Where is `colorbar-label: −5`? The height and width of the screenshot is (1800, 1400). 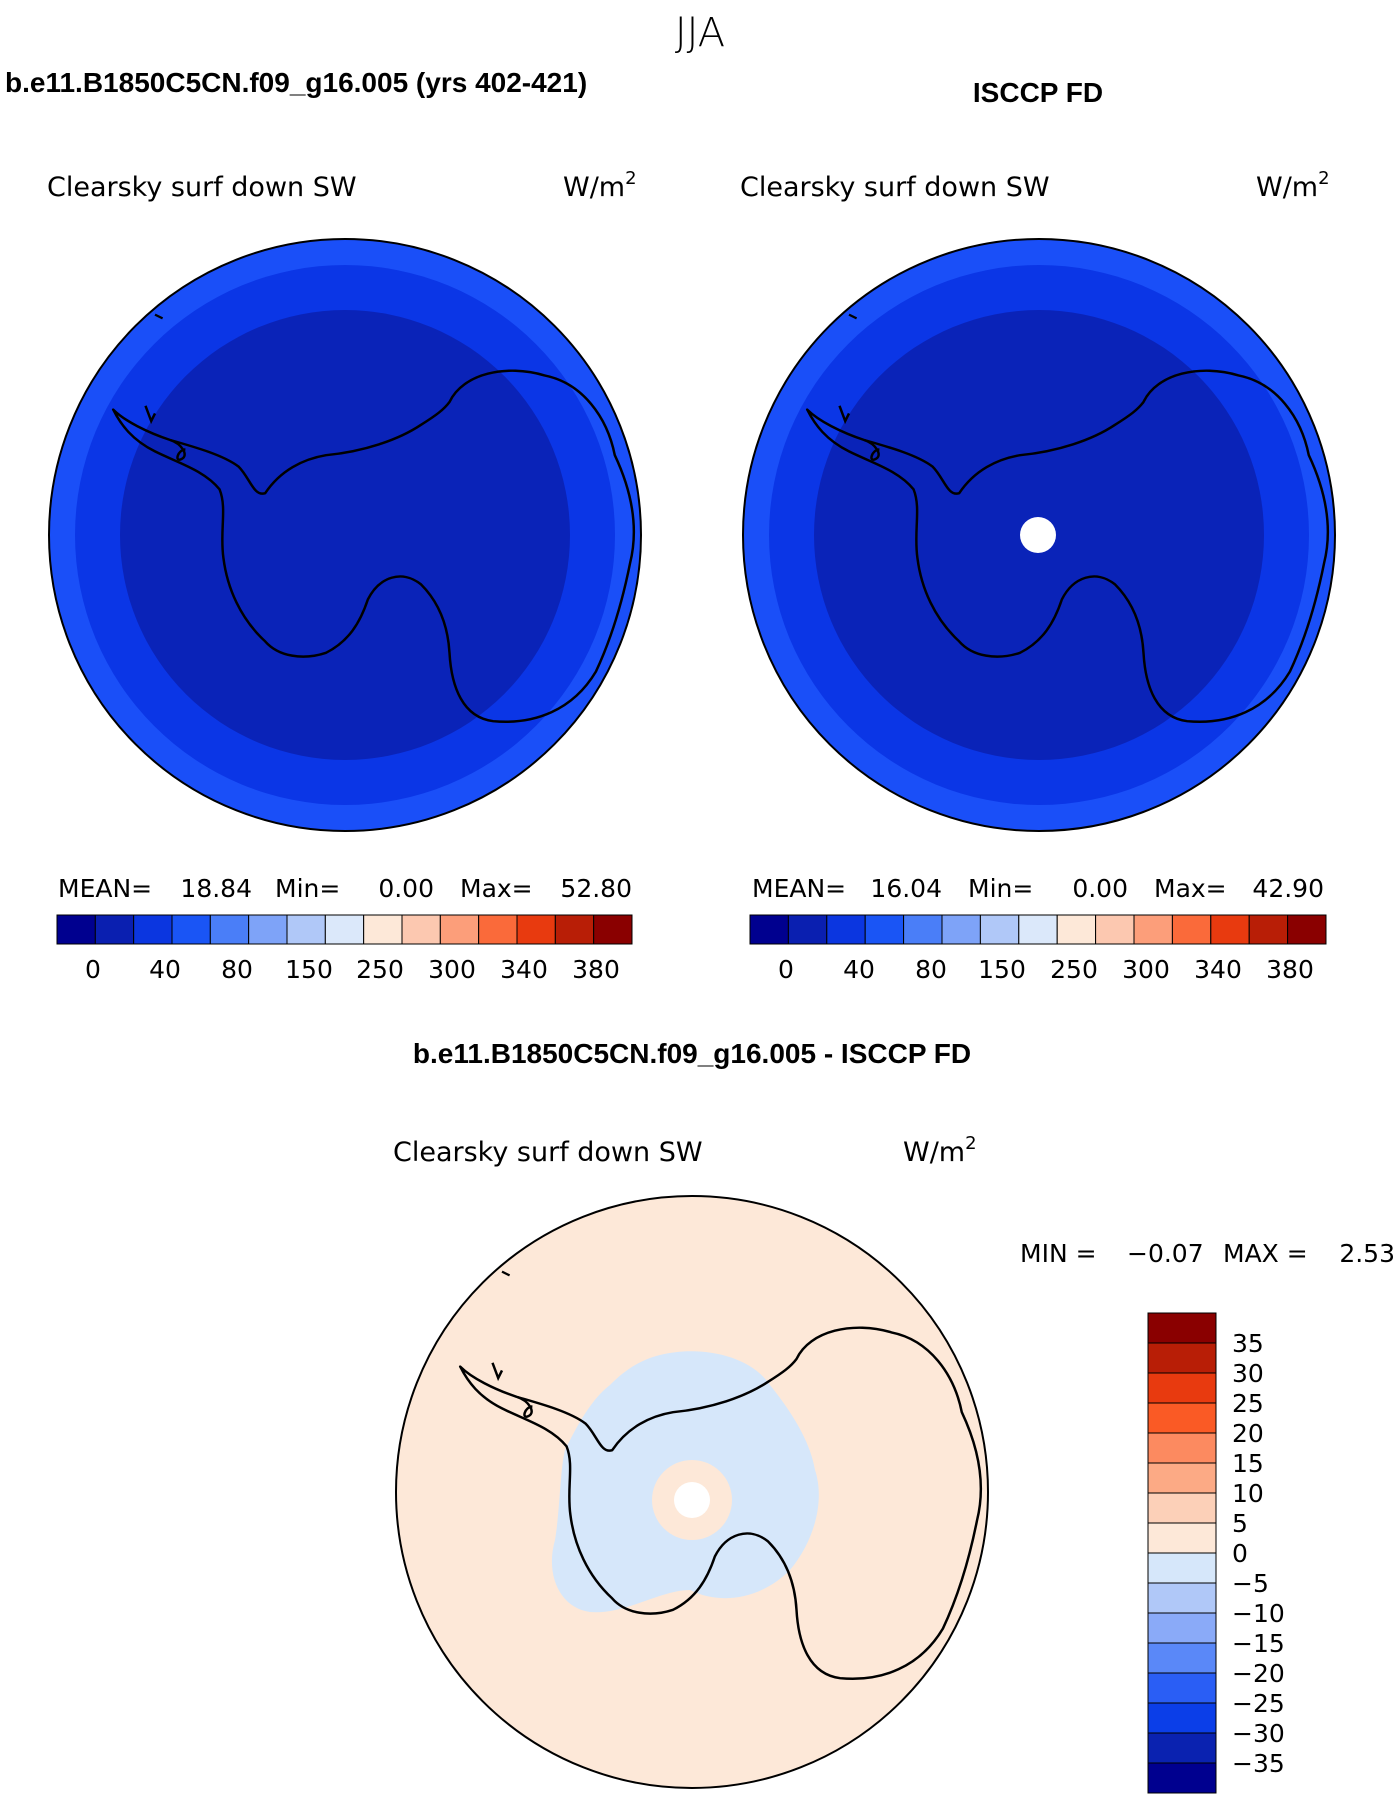
colorbar-label: −5 is located at coordinates (1250, 1583).